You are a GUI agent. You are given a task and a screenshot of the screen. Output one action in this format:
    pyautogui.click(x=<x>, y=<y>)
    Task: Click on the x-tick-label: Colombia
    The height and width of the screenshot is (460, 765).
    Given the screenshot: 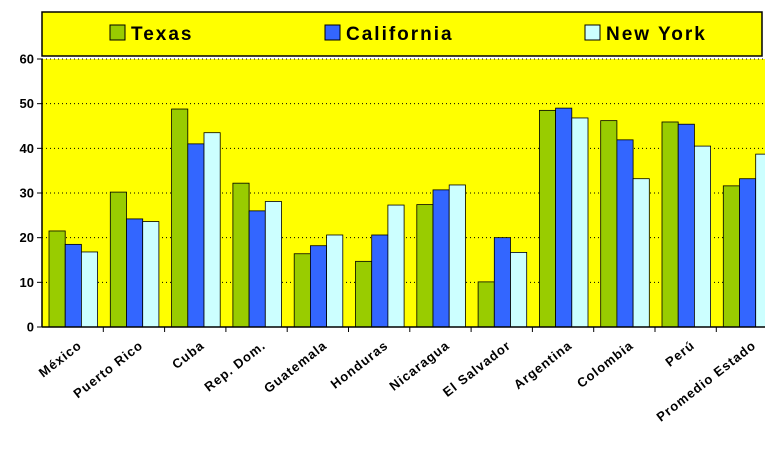 What is the action you would take?
    pyautogui.click(x=605, y=364)
    